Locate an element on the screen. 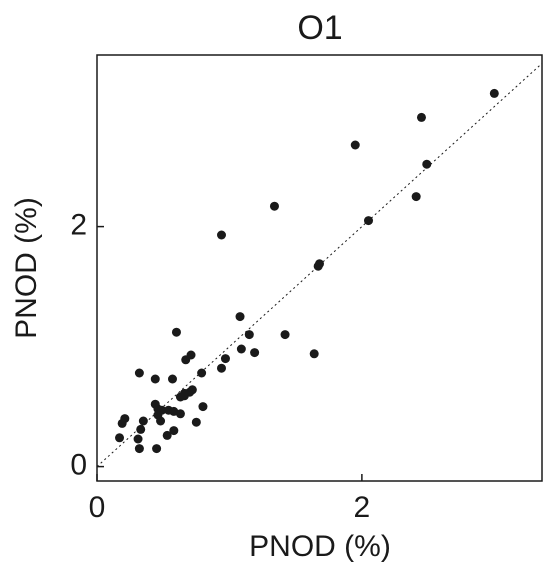 The height and width of the screenshot is (578, 551). y-tick-label: 2 is located at coordinates (78, 225).